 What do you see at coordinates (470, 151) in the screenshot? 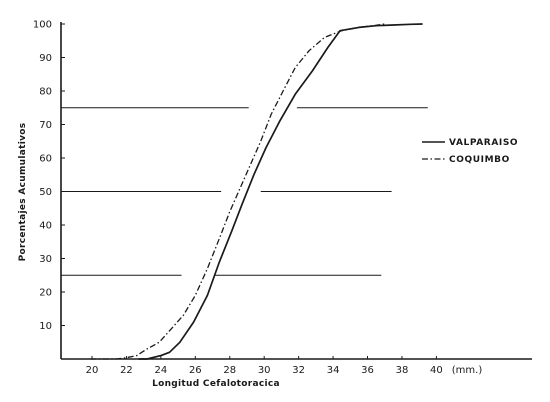
I see `legend: VALPARAISO COQUIMBO` at bounding box center [470, 151].